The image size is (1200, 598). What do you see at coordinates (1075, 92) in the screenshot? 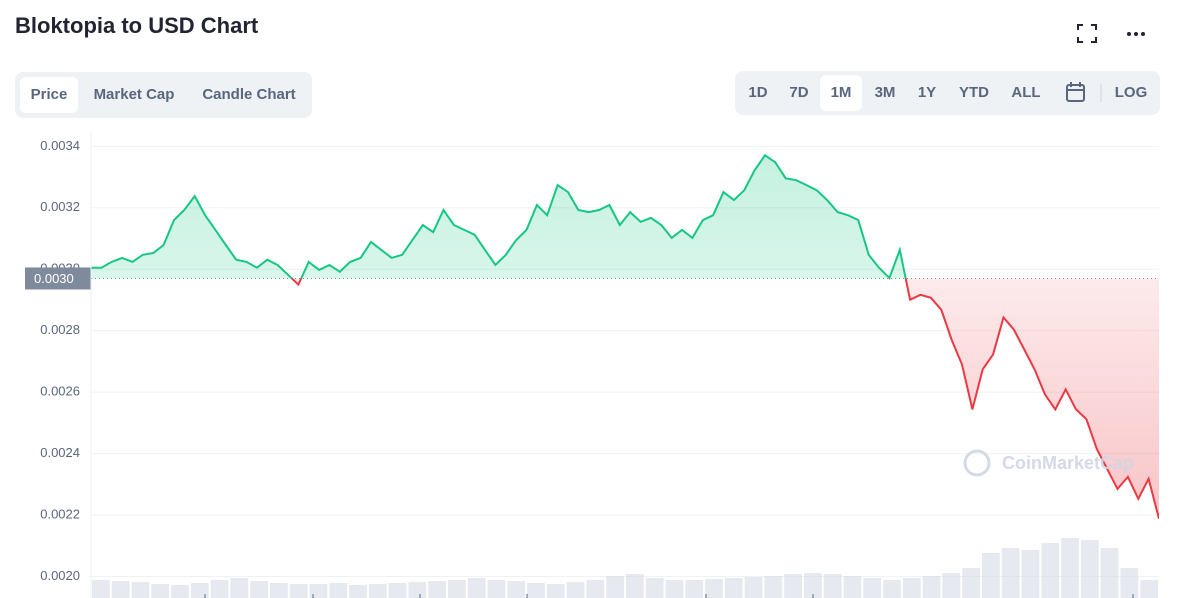
I see `calendar-icon` at bounding box center [1075, 92].